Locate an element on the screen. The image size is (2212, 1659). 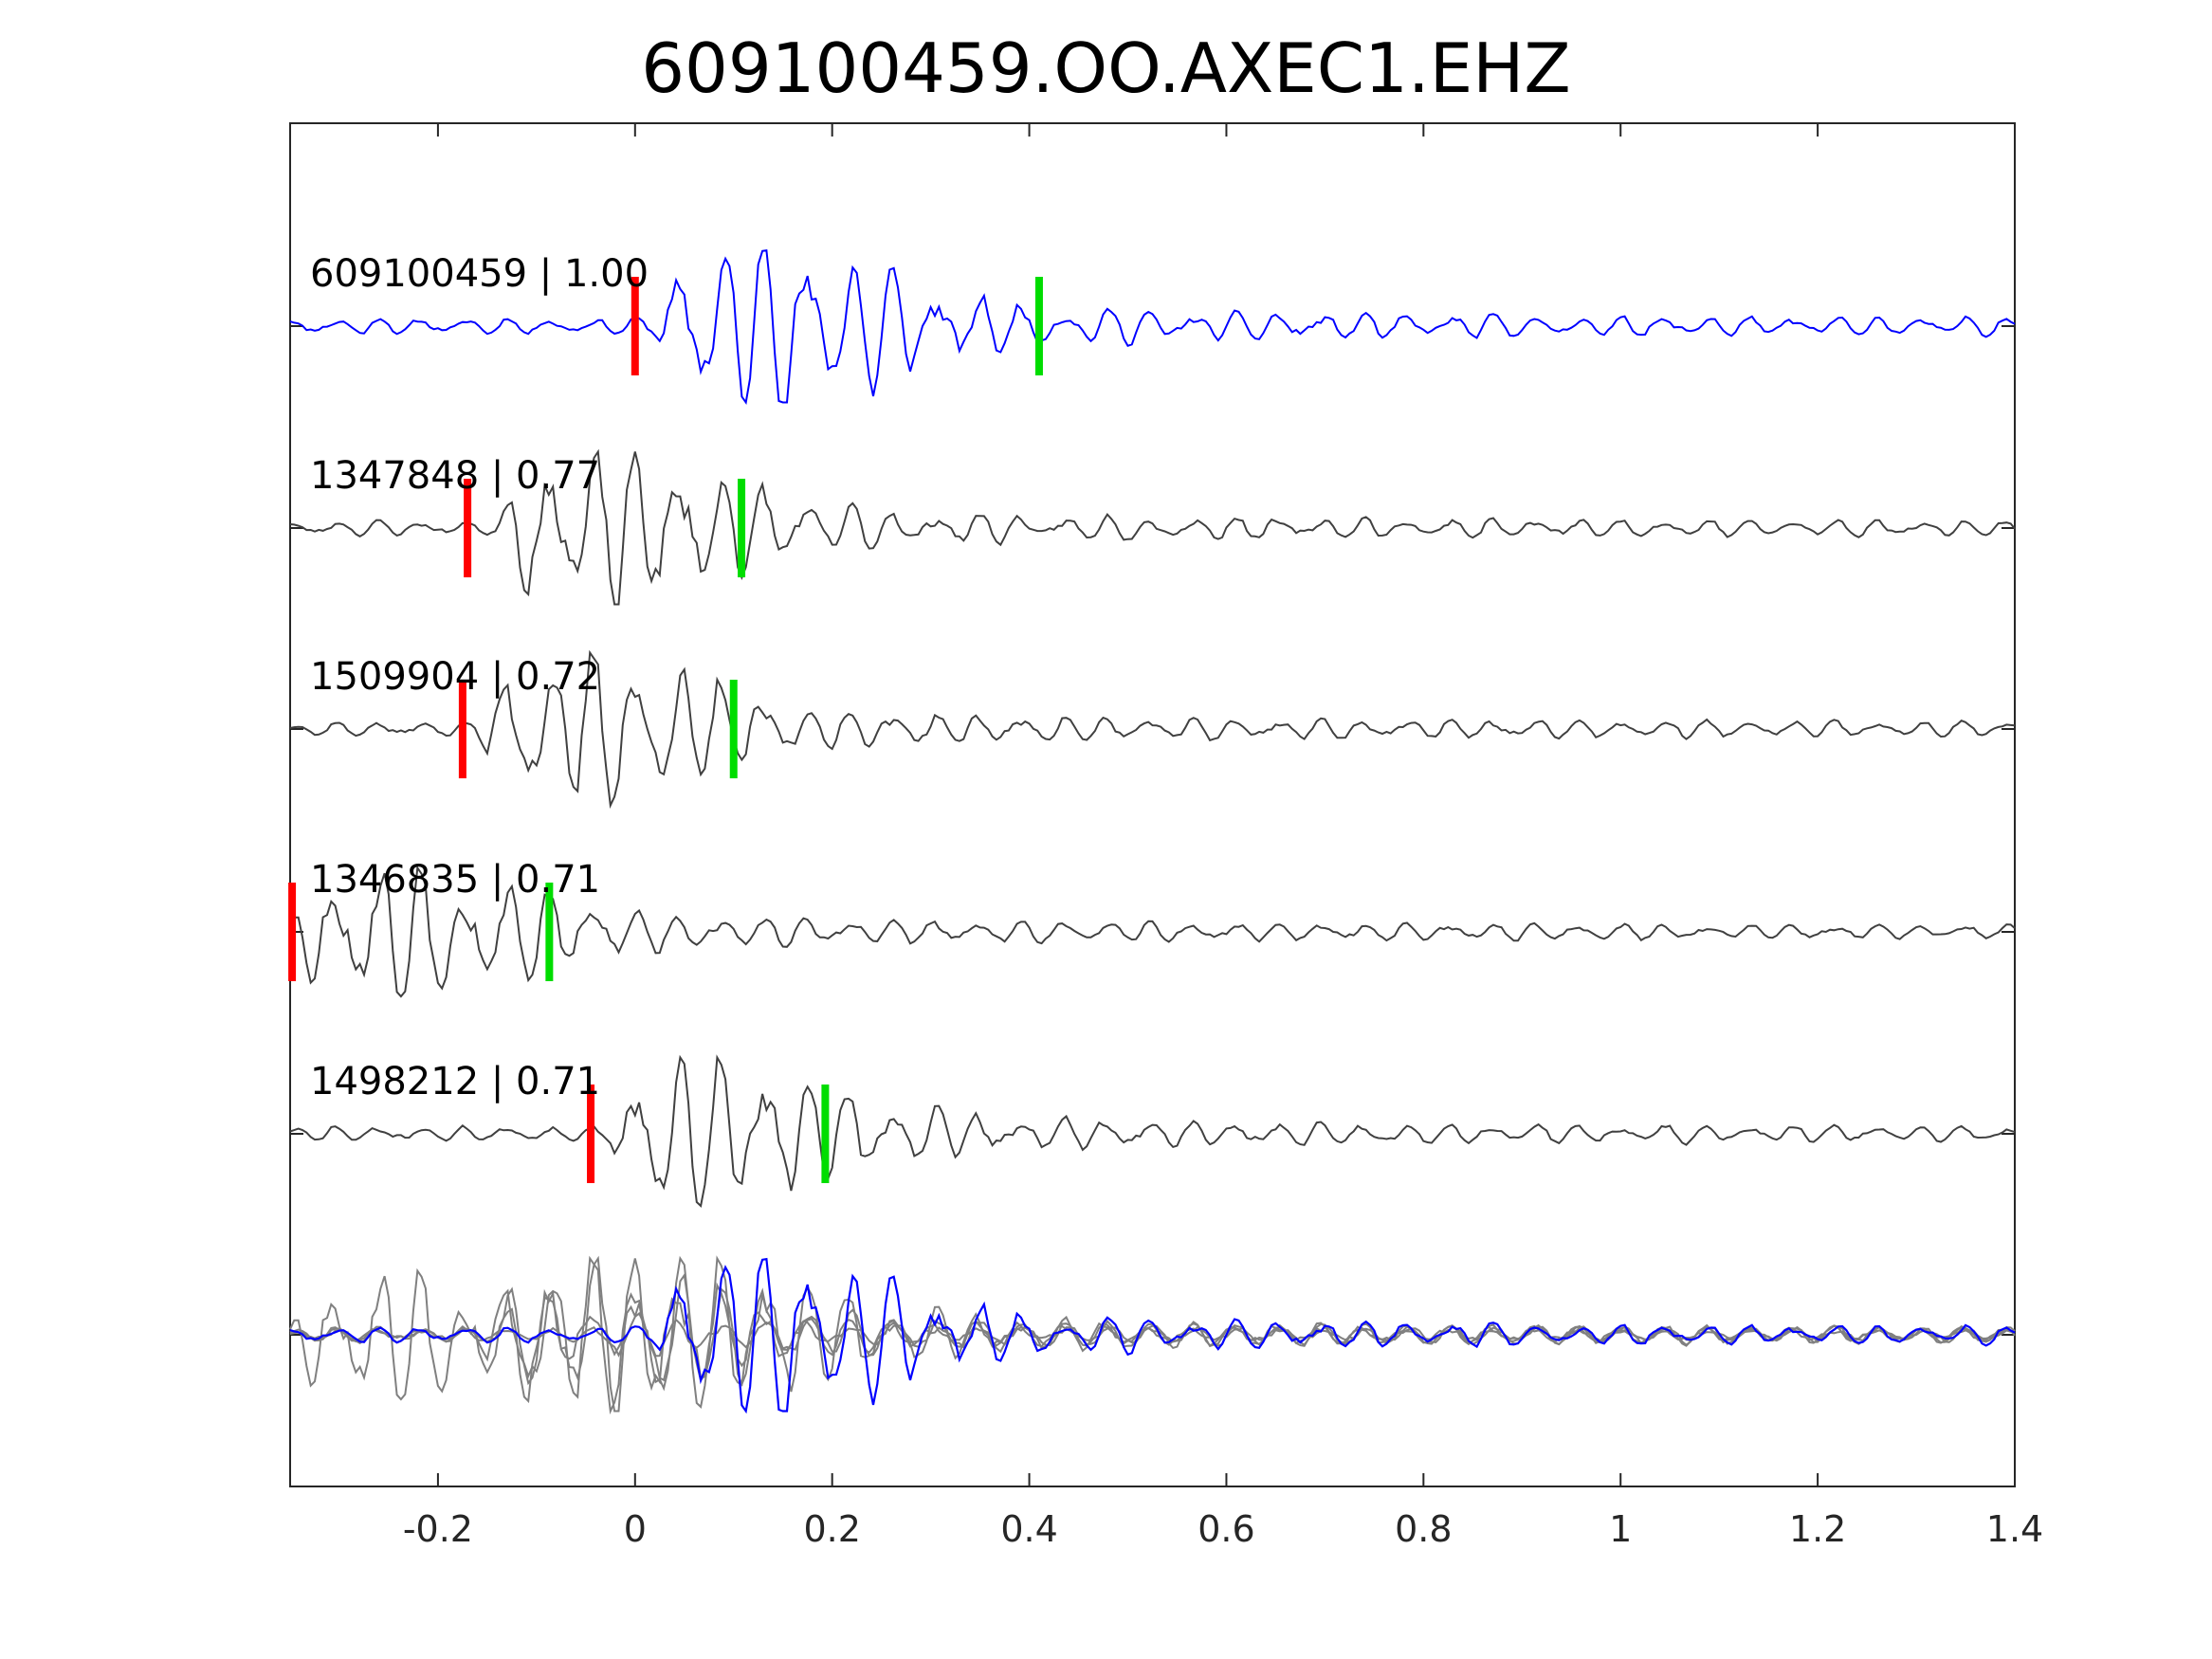
trace-label-1509904: 1509904 | 0.72 is located at coordinates (455, 677).